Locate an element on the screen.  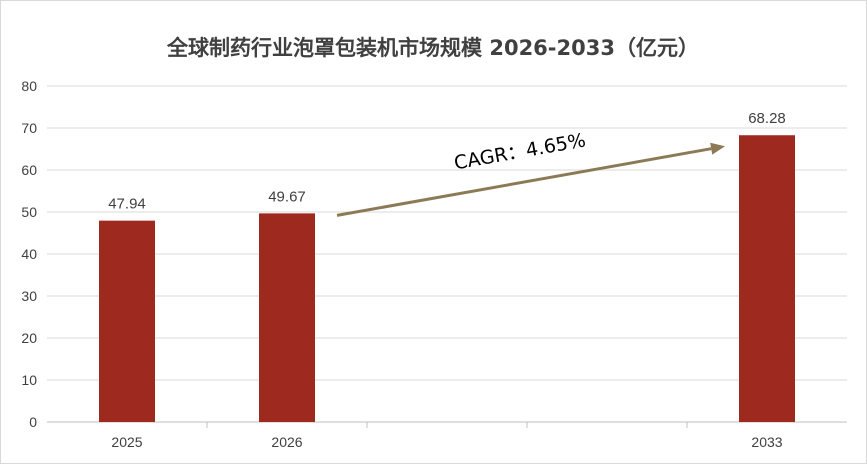
y-tick-label-70: 70 is located at coordinates (29, 128).